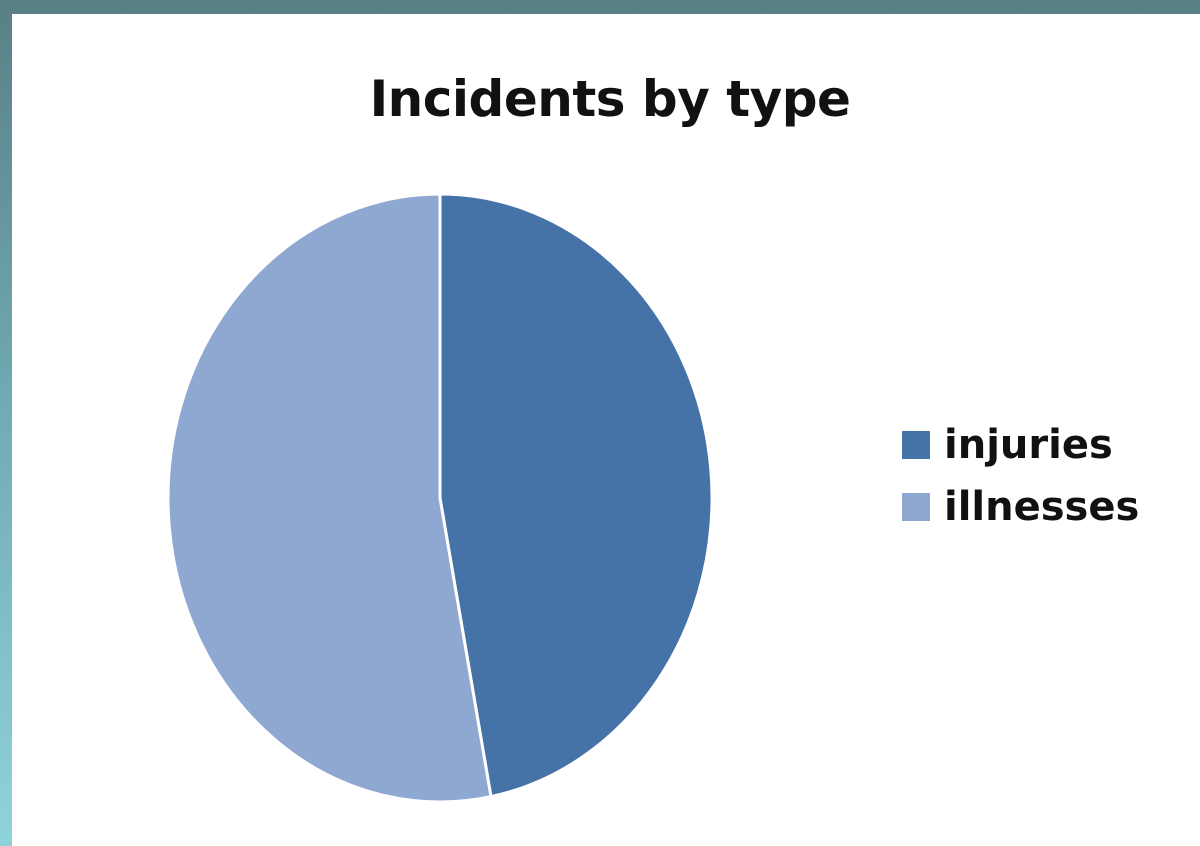 The width and height of the screenshot is (1200, 846). I want to click on chart-legend: injuries illnesses, so click(1020, 480).